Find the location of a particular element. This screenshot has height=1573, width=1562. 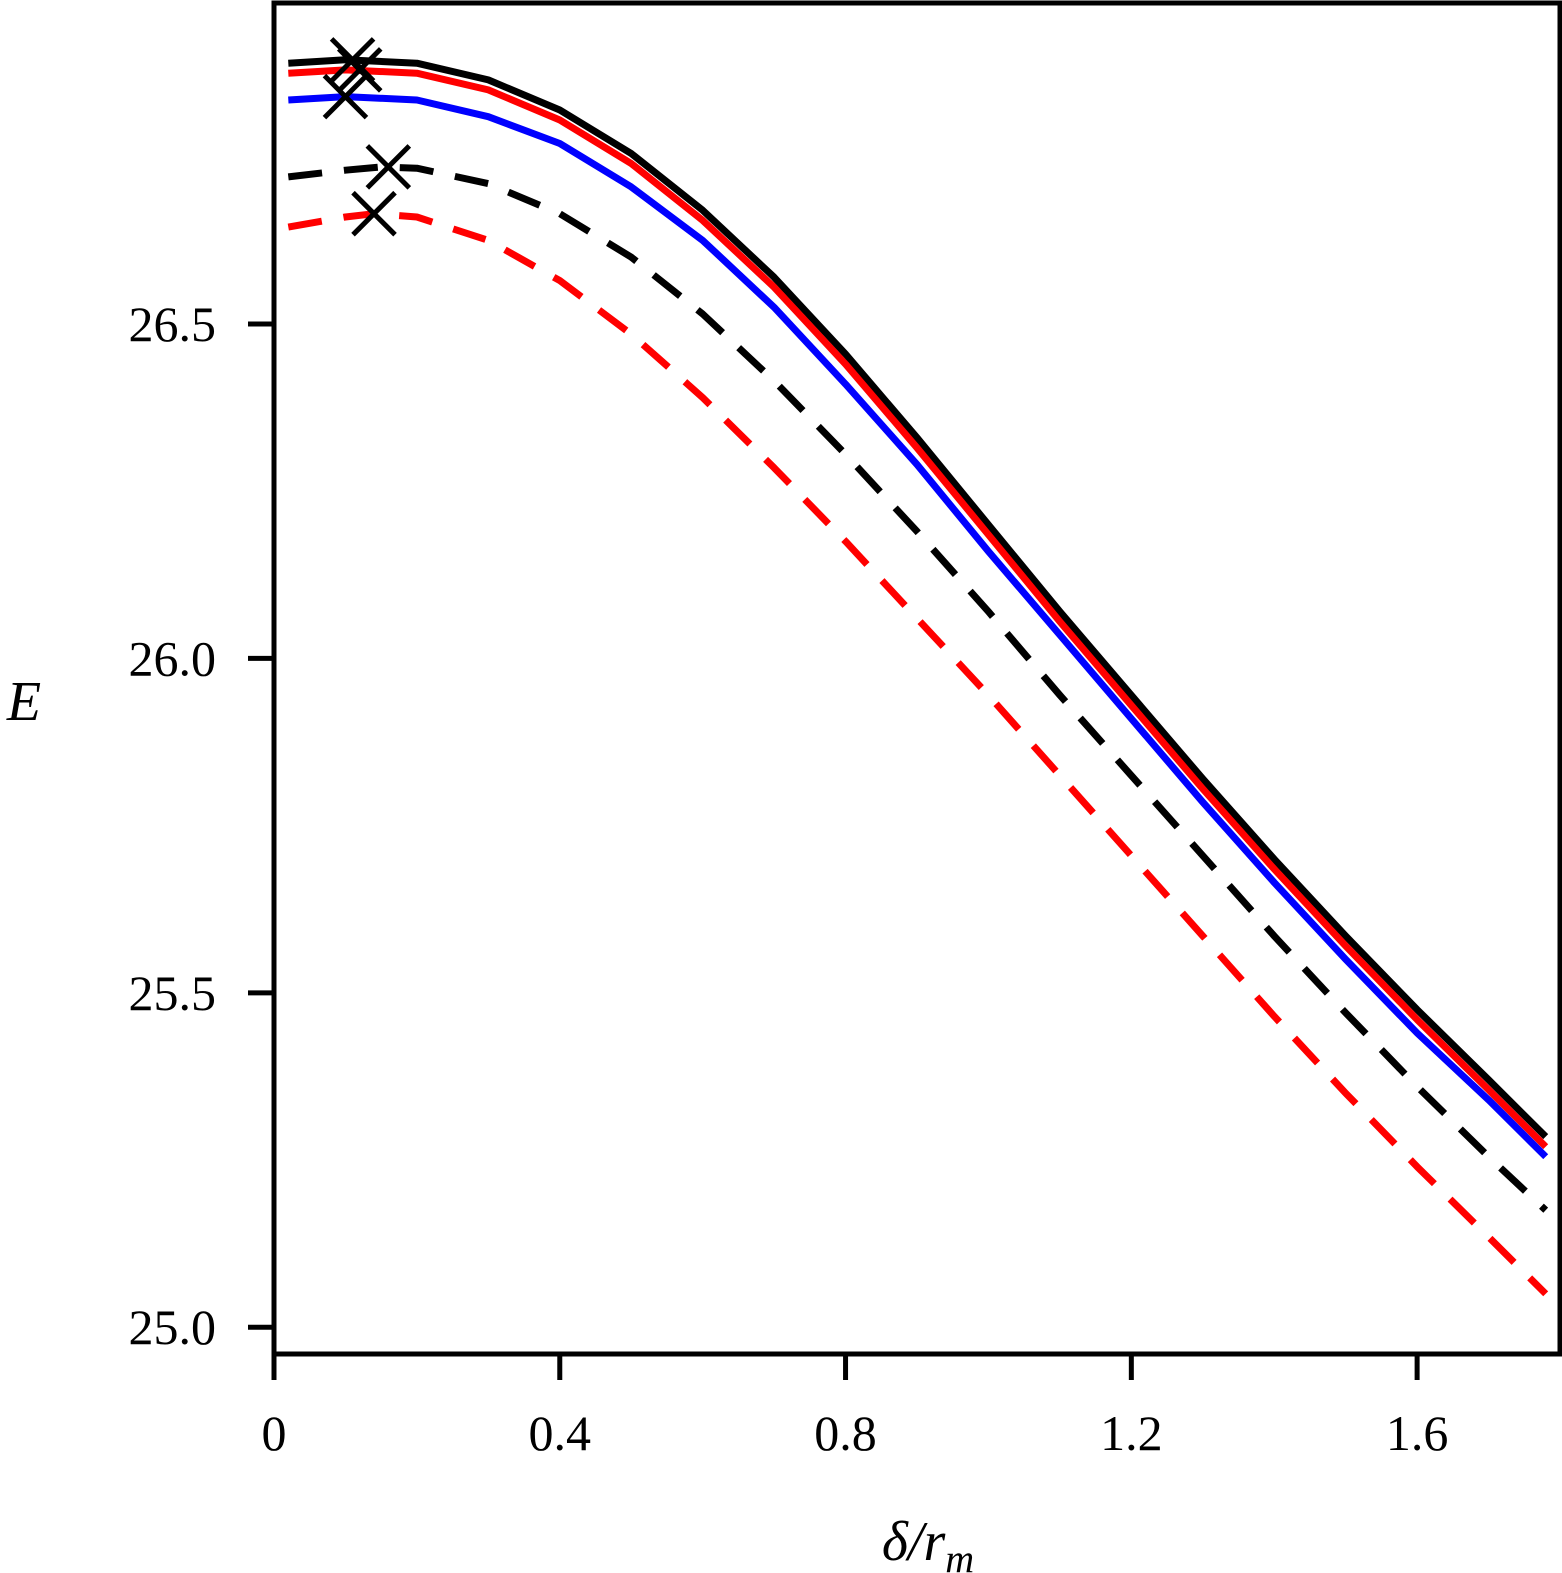

x-tick-label: 0.4 is located at coordinates (560, 1433).